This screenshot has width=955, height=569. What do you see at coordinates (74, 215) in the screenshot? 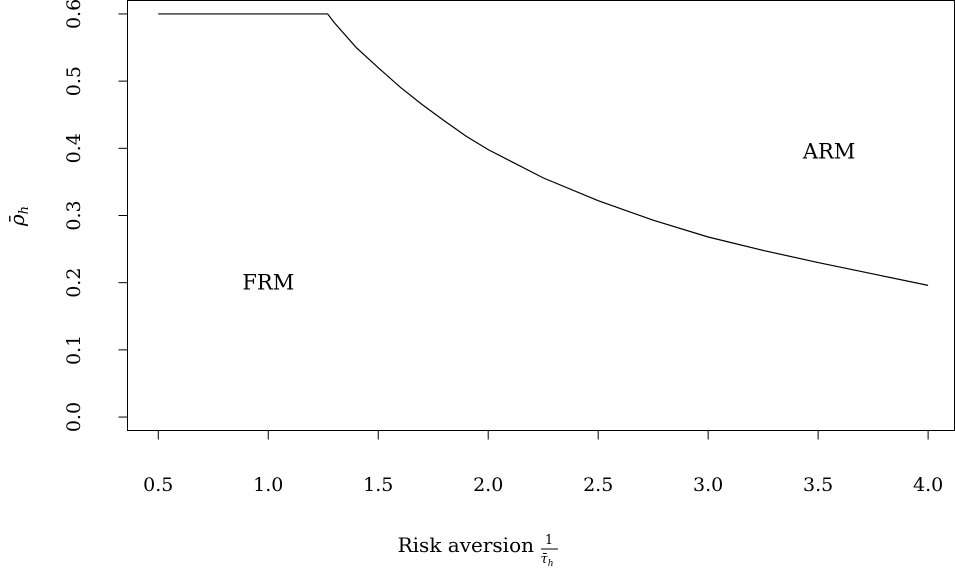
I see `y-tick-label: 0.3` at bounding box center [74, 215].